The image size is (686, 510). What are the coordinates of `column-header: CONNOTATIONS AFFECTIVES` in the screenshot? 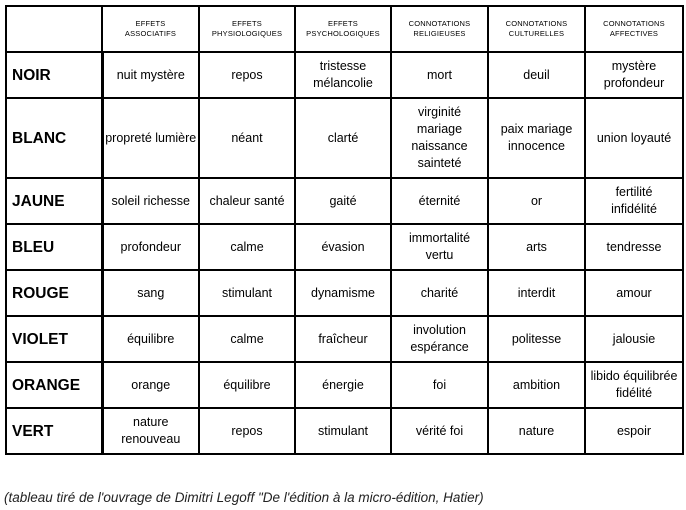 It's located at (634, 29).